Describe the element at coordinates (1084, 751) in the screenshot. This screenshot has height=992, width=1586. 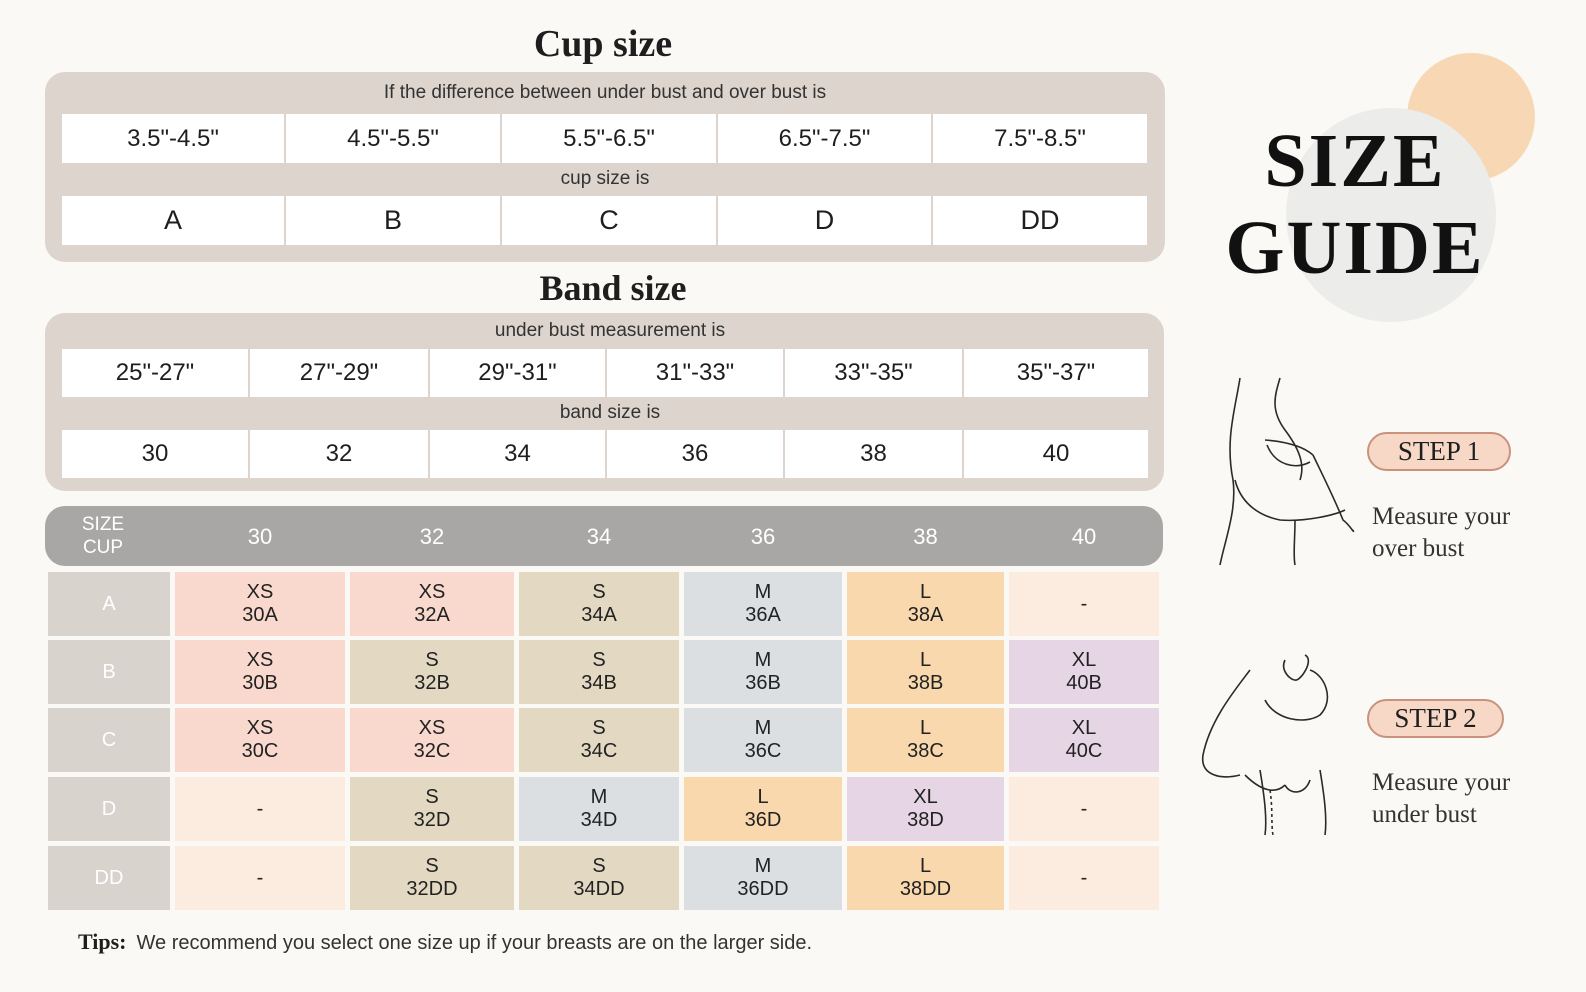
I see `size-text: 40C` at that location.